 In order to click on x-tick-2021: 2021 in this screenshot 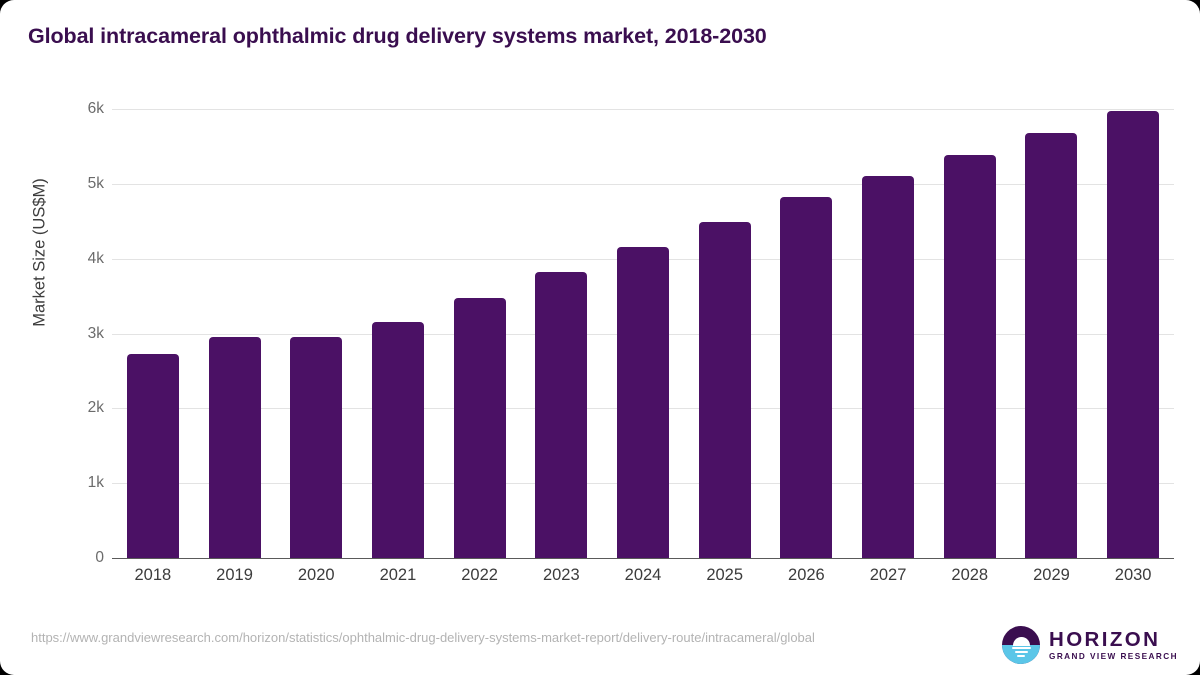, I will do `click(398, 575)`.